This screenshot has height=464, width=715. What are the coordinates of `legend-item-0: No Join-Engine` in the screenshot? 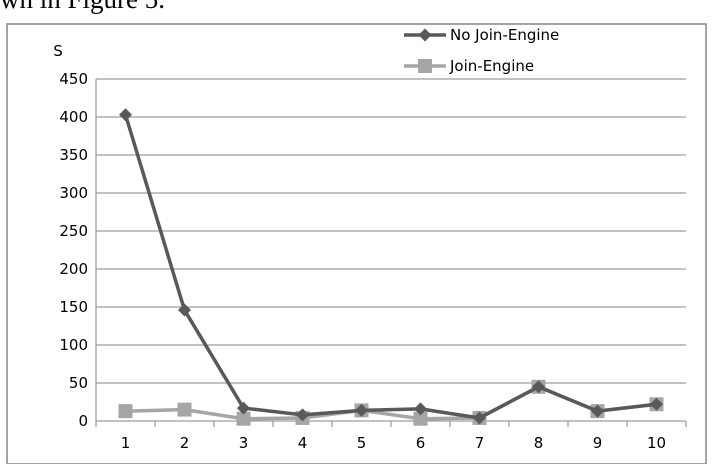 It's located at (481, 35).